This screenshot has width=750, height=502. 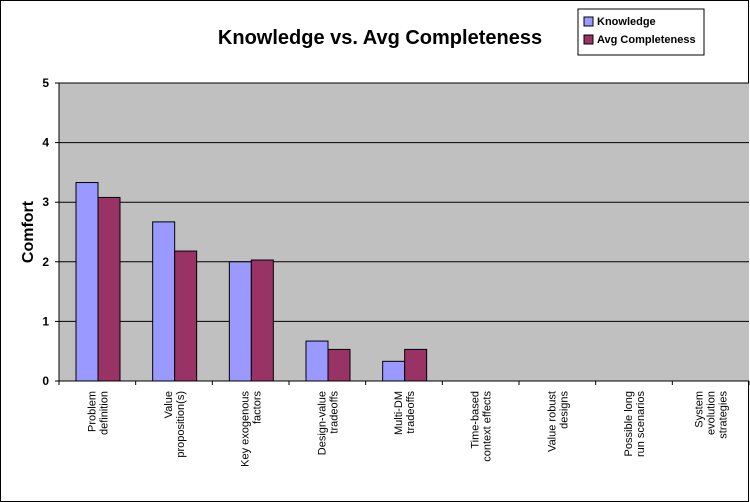 What do you see at coordinates (322, 423) in the screenshot?
I see `x-category-label-line: Design-value` at bounding box center [322, 423].